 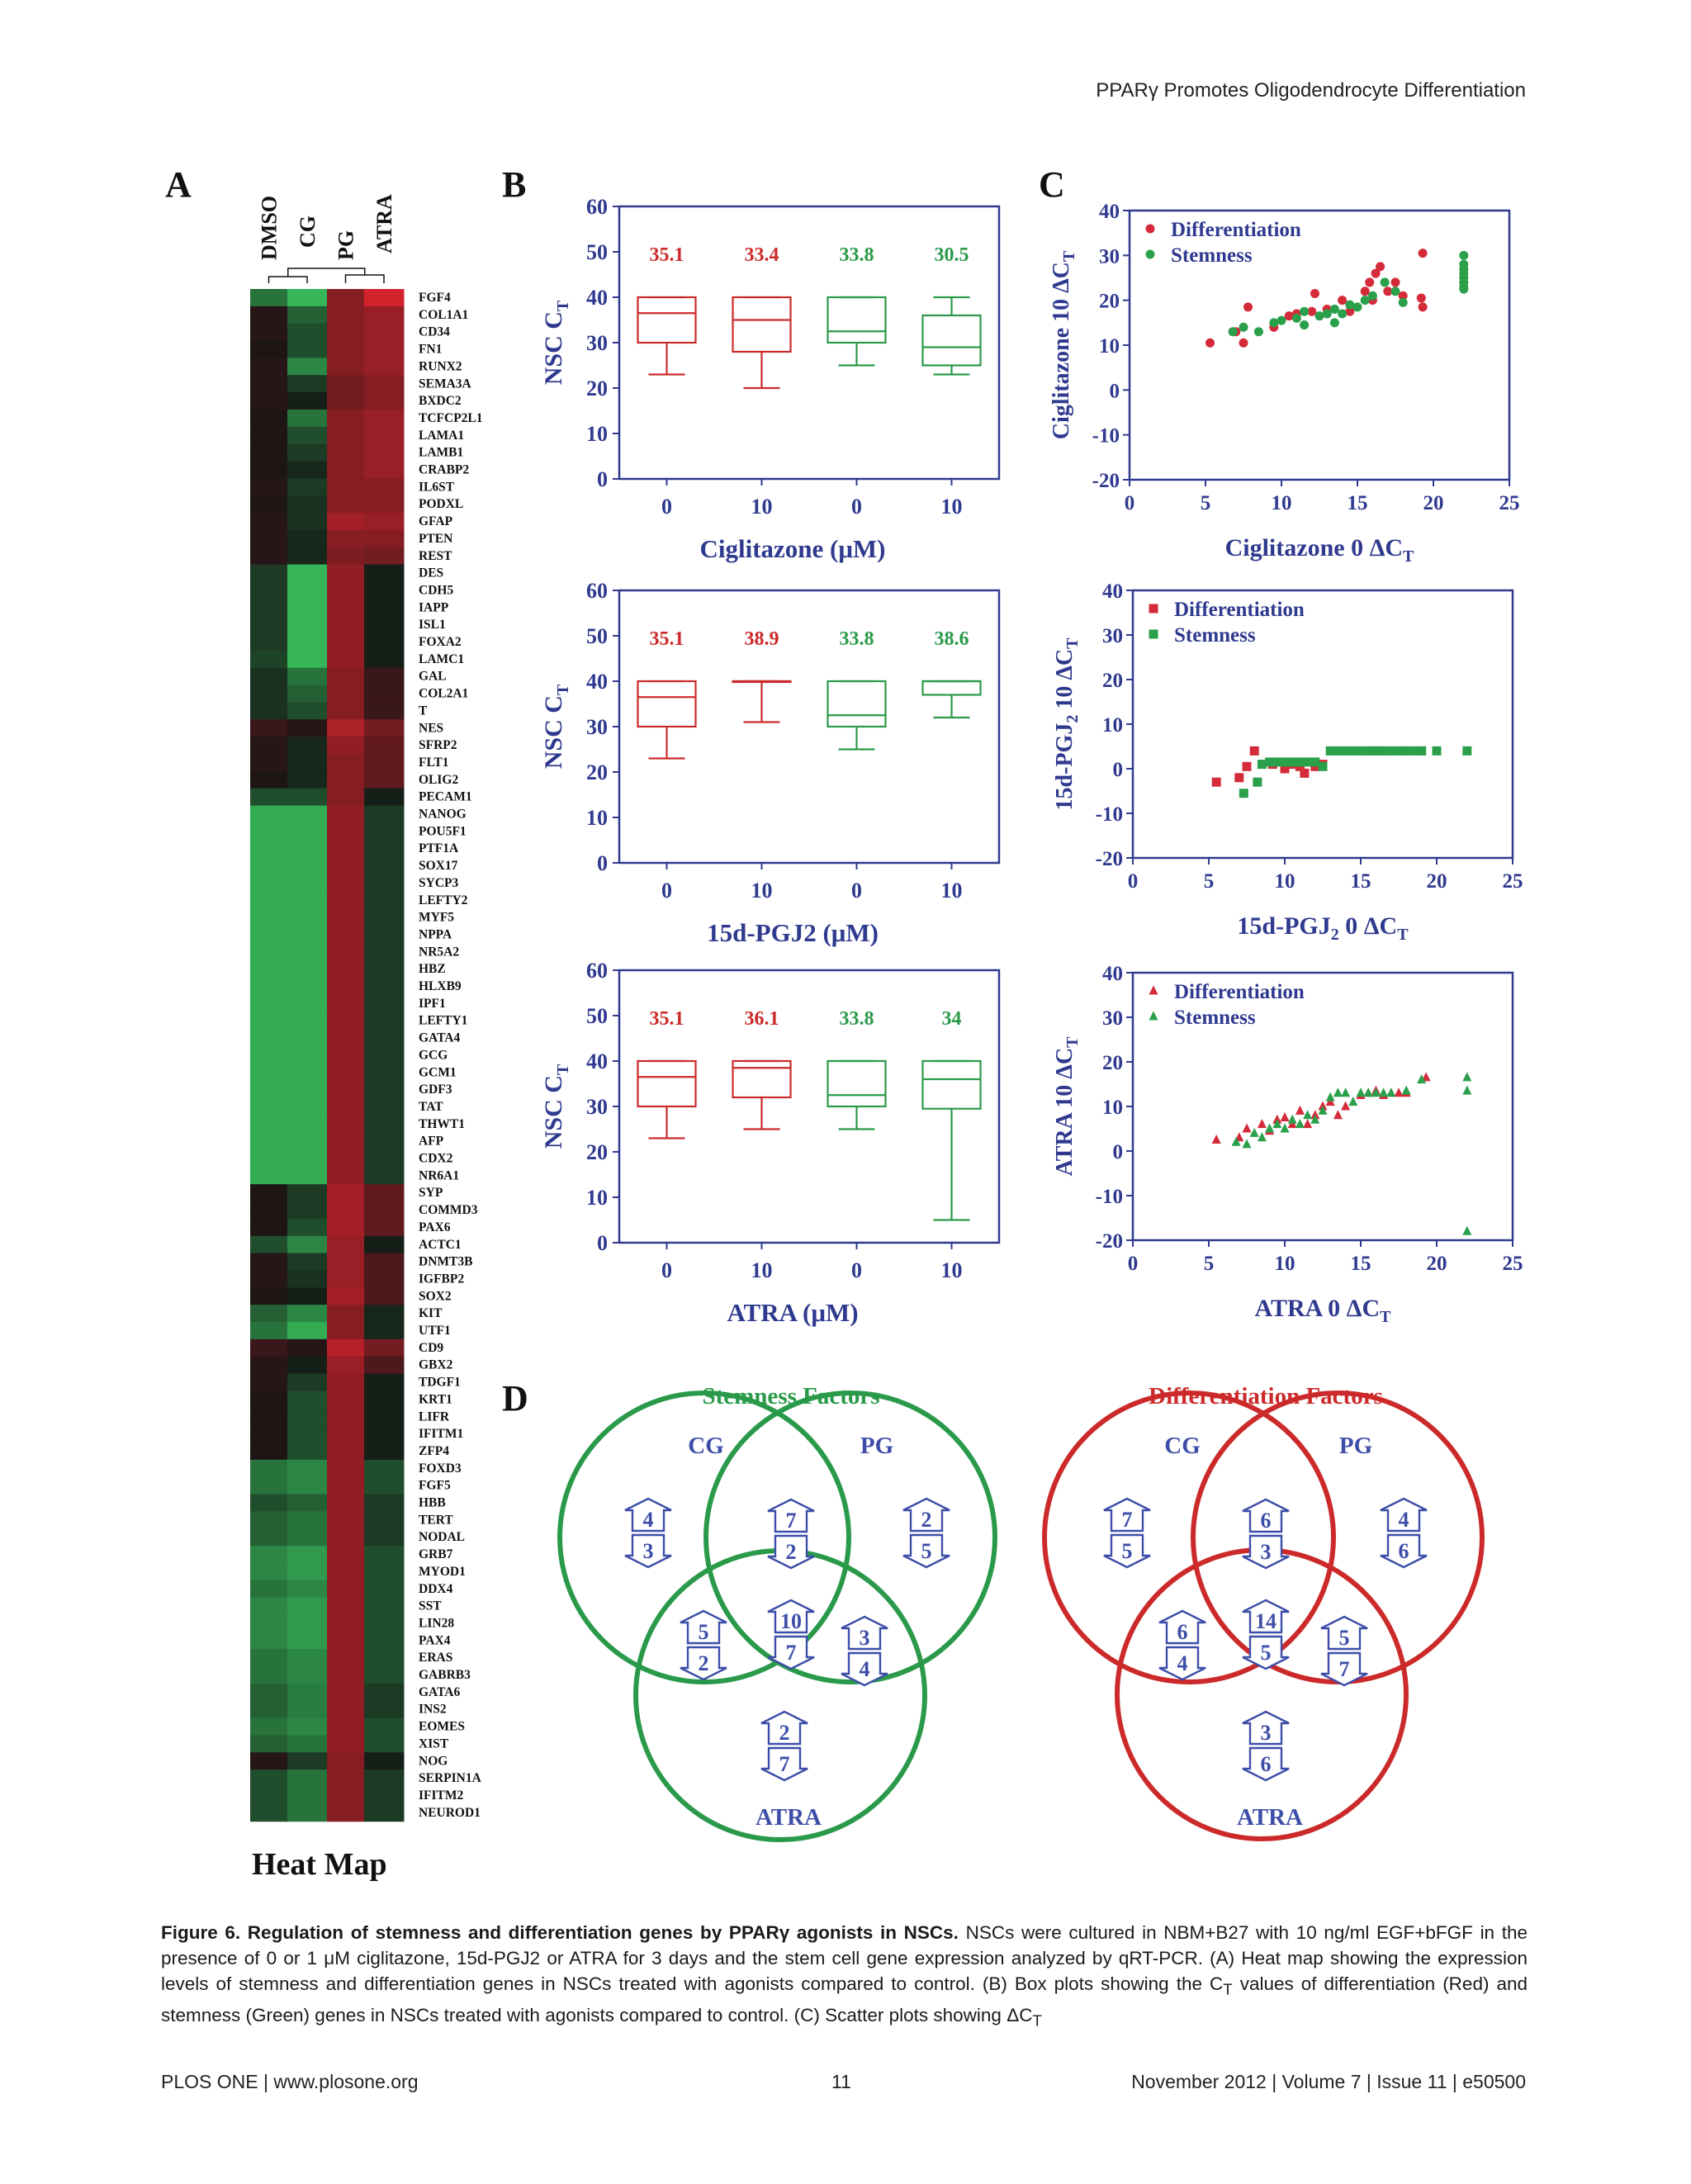 What do you see at coordinates (434, 763) in the screenshot?
I see `heatmap-gene-label: FLT1` at bounding box center [434, 763].